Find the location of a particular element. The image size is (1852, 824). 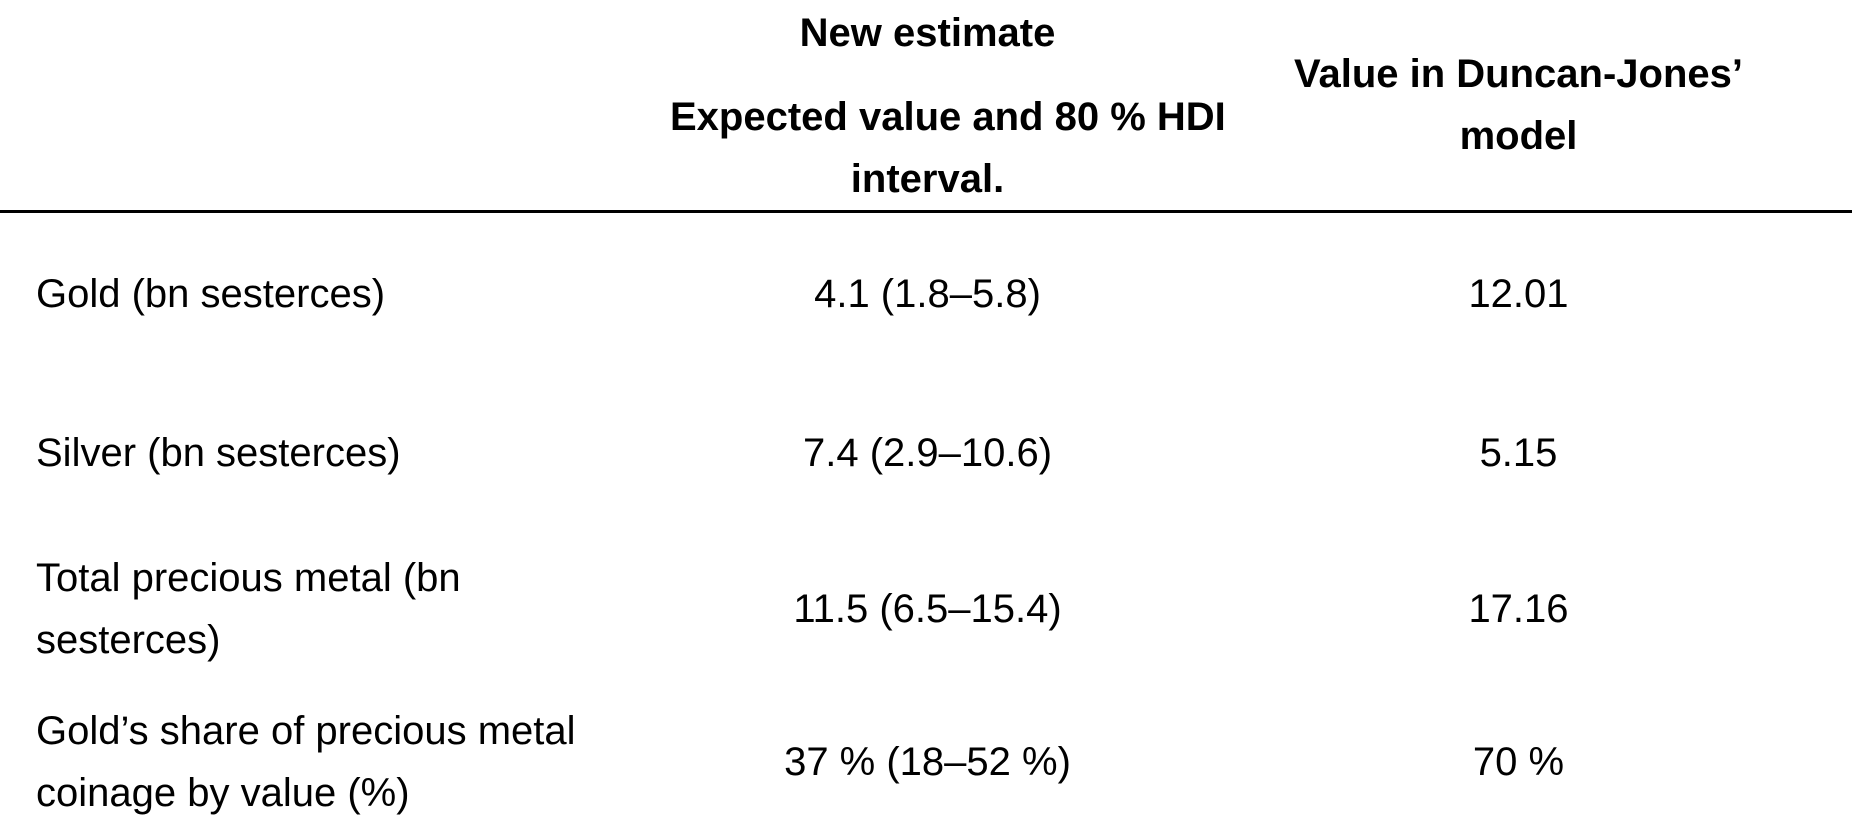

header-corner-cell is located at coordinates (335, 105).